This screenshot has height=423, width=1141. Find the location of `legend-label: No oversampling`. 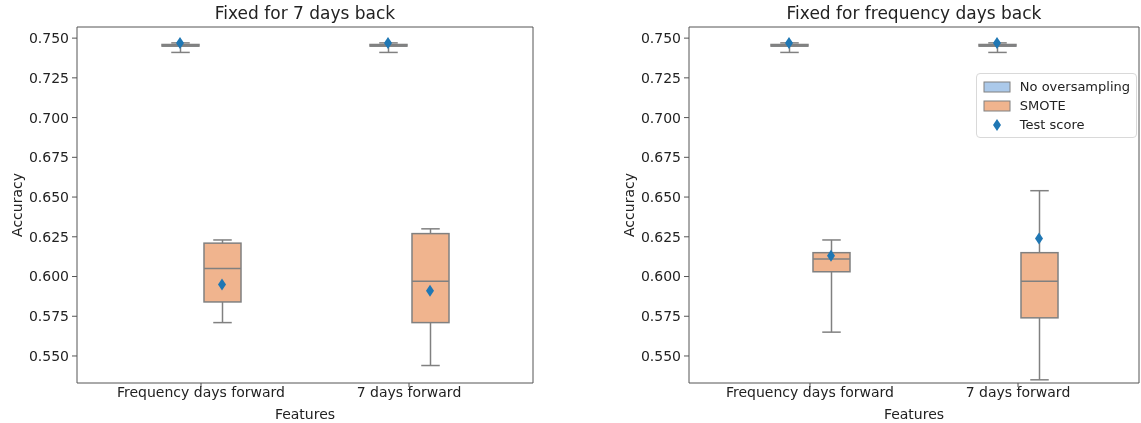

legend-label: No oversampling is located at coordinates (1074, 87).